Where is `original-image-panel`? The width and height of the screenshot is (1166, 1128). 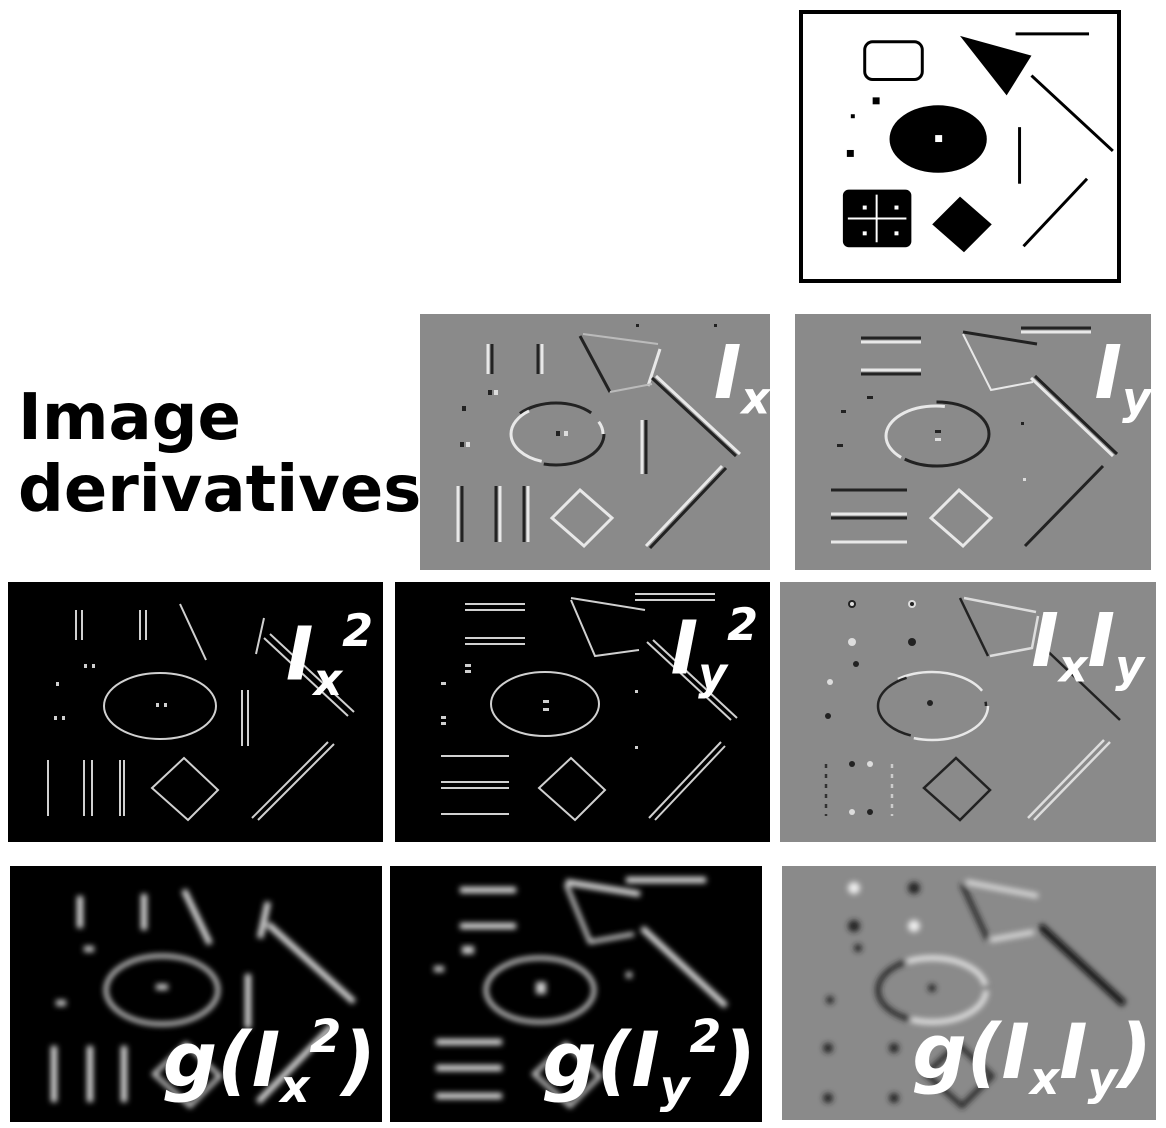 original-image-panel is located at coordinates (960, 146).